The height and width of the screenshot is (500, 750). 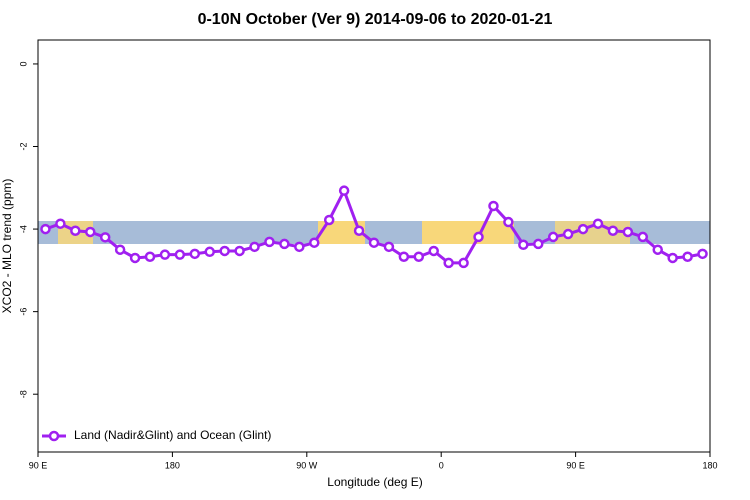 What do you see at coordinates (54, 436) in the screenshot?
I see `legend-marker` at bounding box center [54, 436].